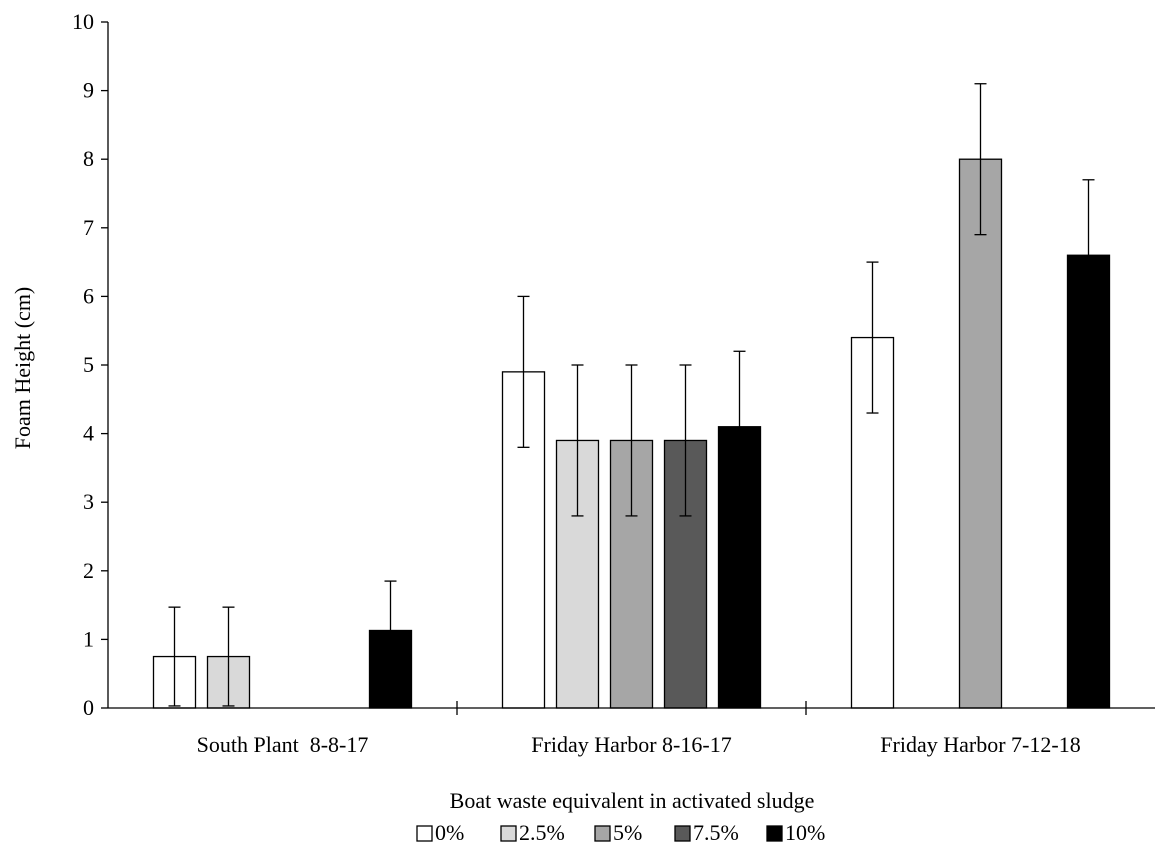 Image resolution: width=1155 pixels, height=857 pixels. I want to click on y-axis-ticks: 0 1 2 3 4 5 6 7 8 9 10, so click(90, 364).